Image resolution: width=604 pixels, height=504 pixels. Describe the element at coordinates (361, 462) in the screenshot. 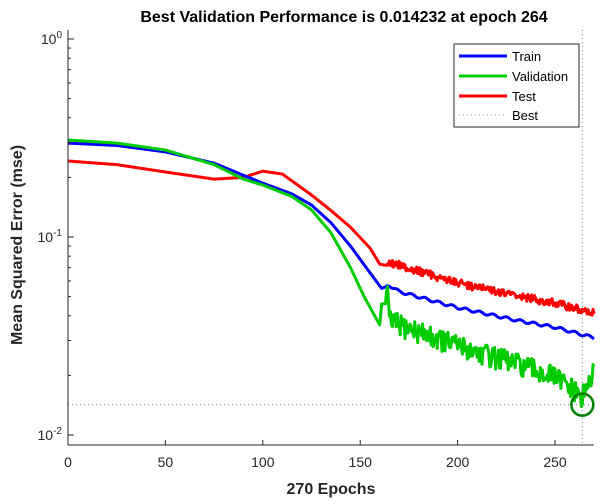

I see `x-tick-label: 150` at that location.